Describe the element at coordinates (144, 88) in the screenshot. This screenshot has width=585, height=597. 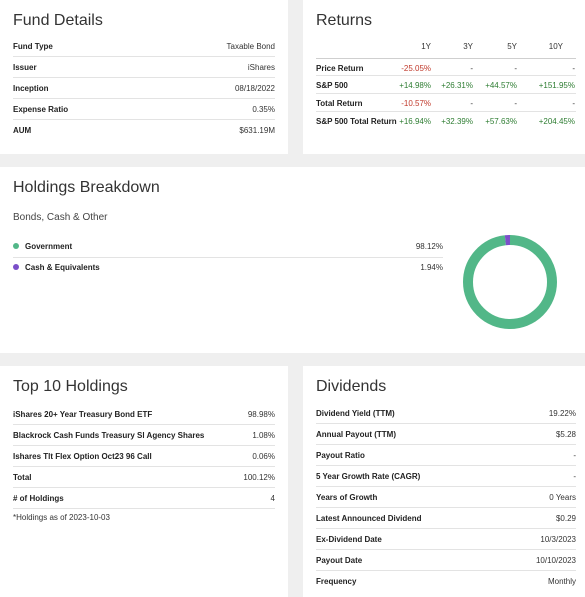
I see `fund-detail-row: Inception 08/18/2022` at that location.